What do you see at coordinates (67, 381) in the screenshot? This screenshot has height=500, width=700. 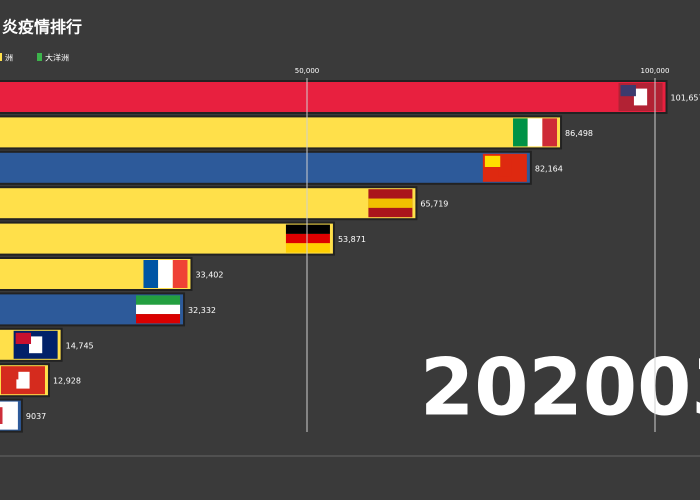 I see `value-label: 12,928` at bounding box center [67, 381].